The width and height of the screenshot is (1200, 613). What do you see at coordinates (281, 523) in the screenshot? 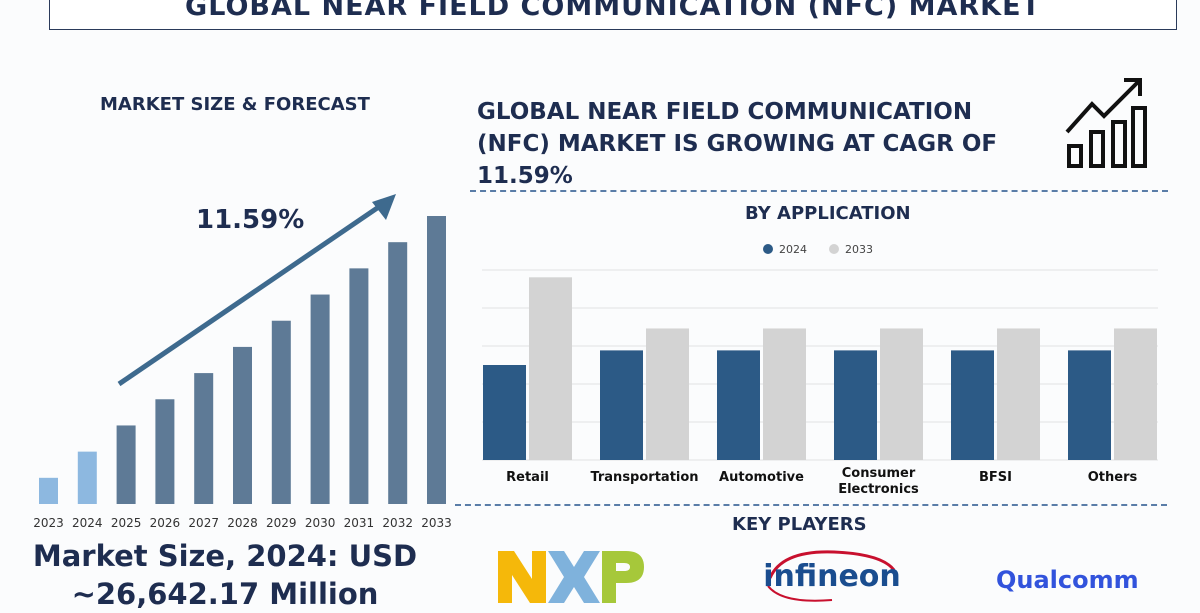
I see `forecast-tick-2029: 2029` at bounding box center [281, 523].